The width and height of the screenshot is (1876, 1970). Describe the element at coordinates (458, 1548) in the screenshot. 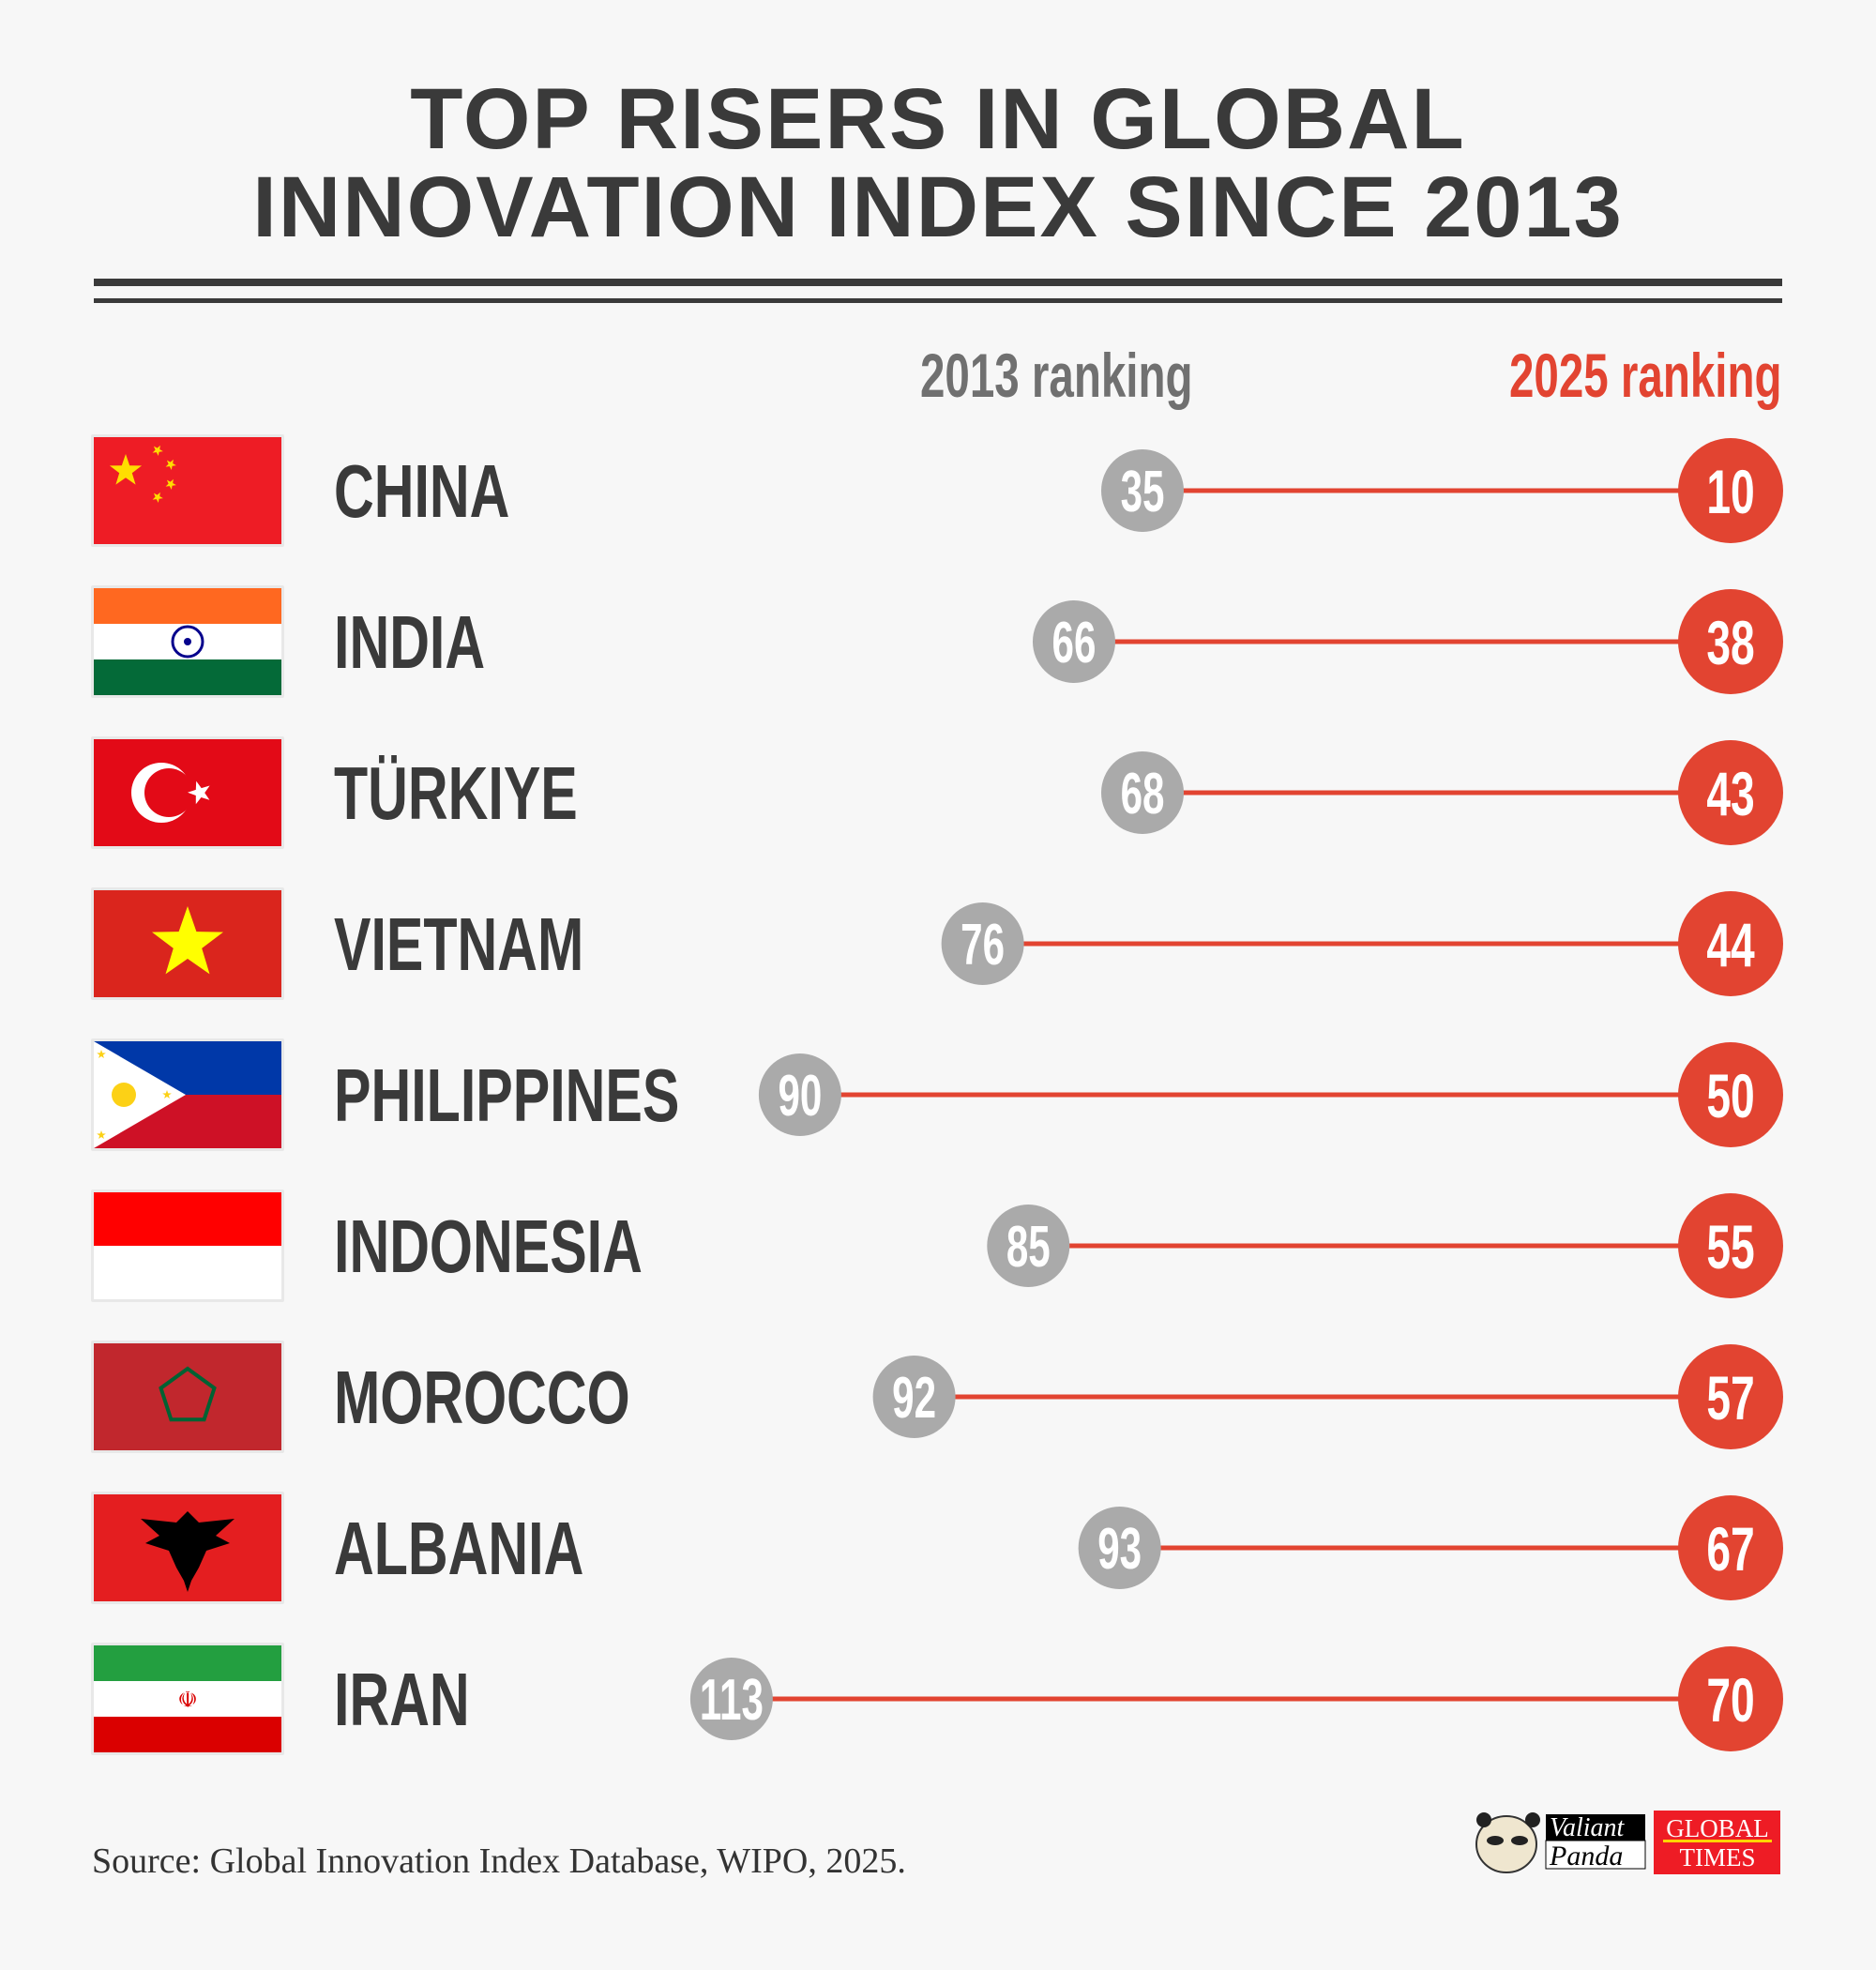

I see `country-name: ALBANIA` at that location.